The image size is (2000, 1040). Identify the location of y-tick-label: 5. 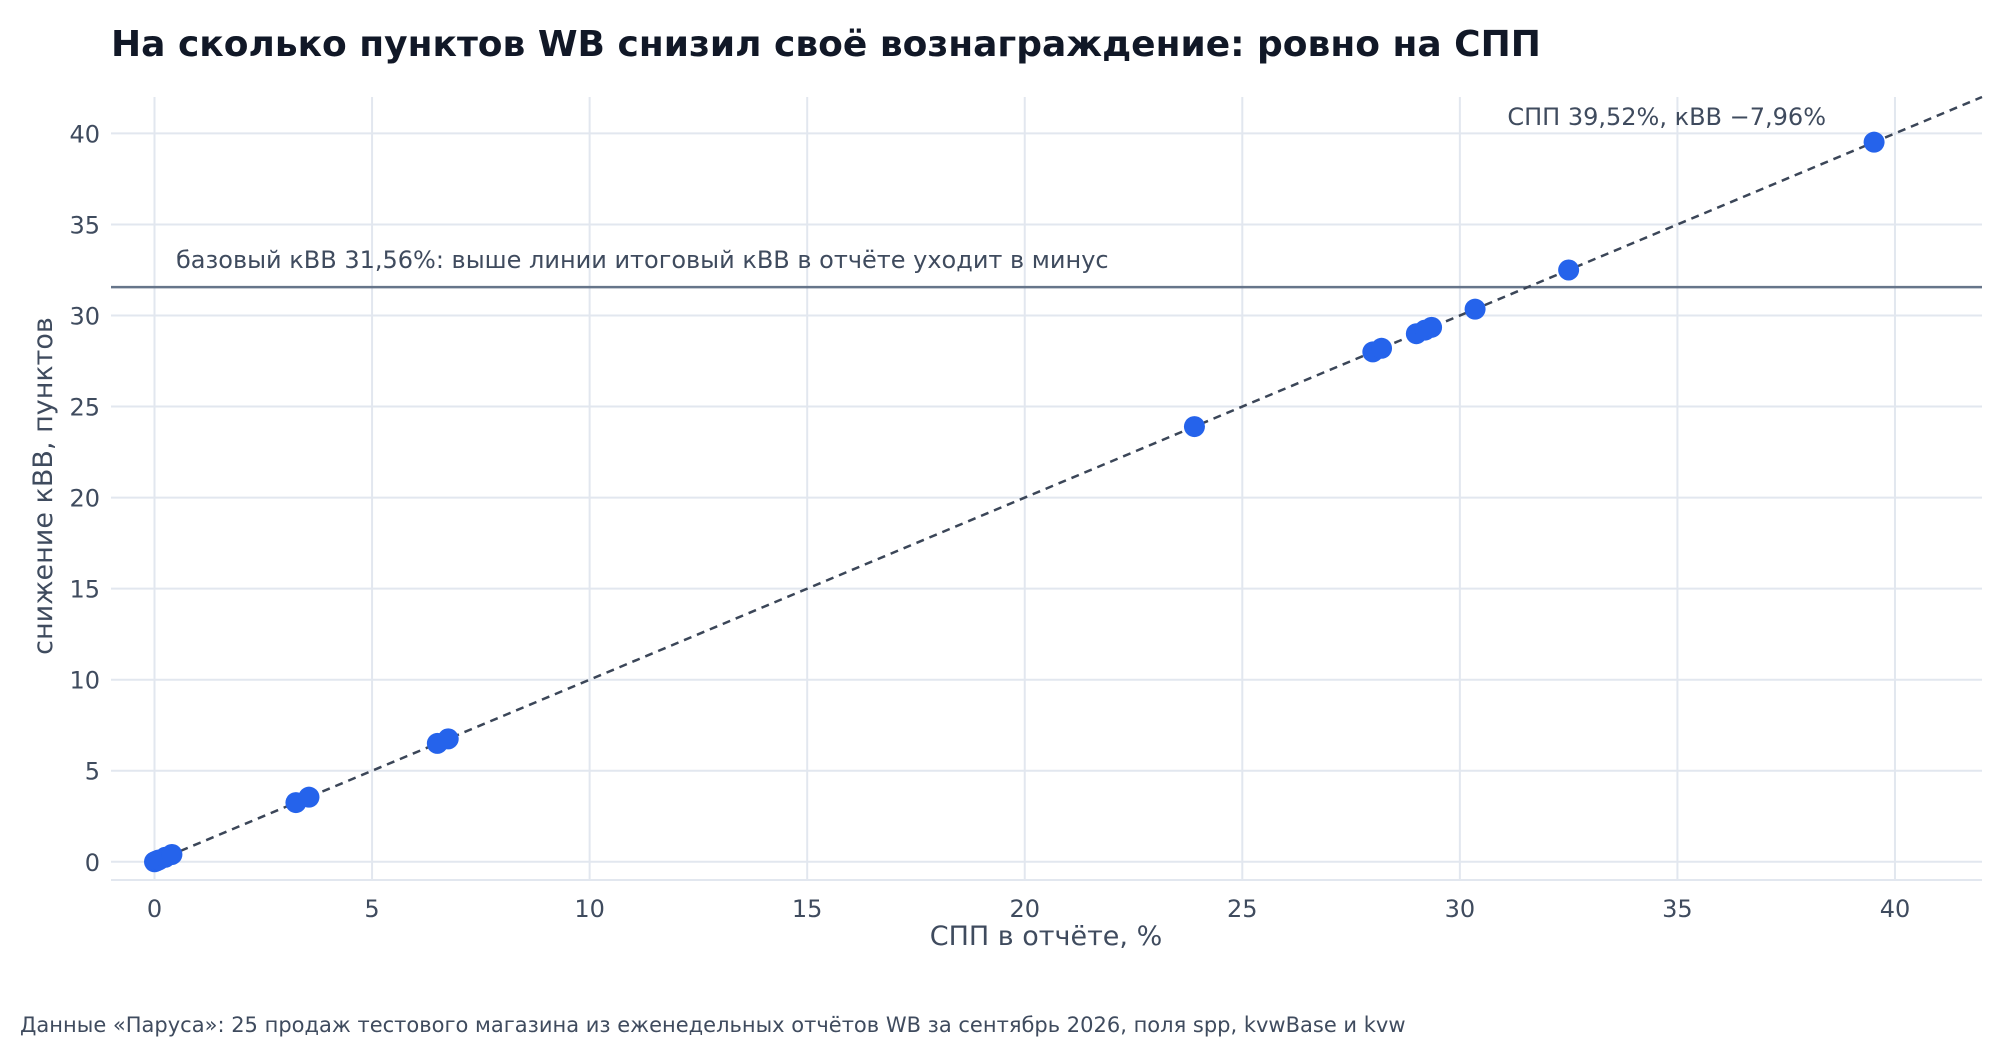
(92, 772).